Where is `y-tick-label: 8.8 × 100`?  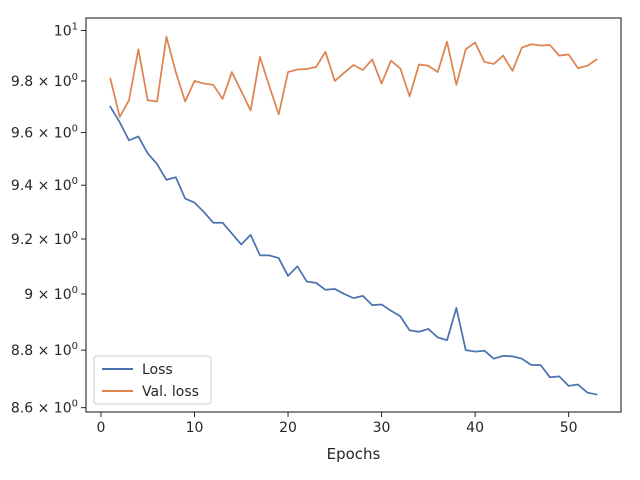
y-tick-label: 8.8 × 100 is located at coordinates (44, 350).